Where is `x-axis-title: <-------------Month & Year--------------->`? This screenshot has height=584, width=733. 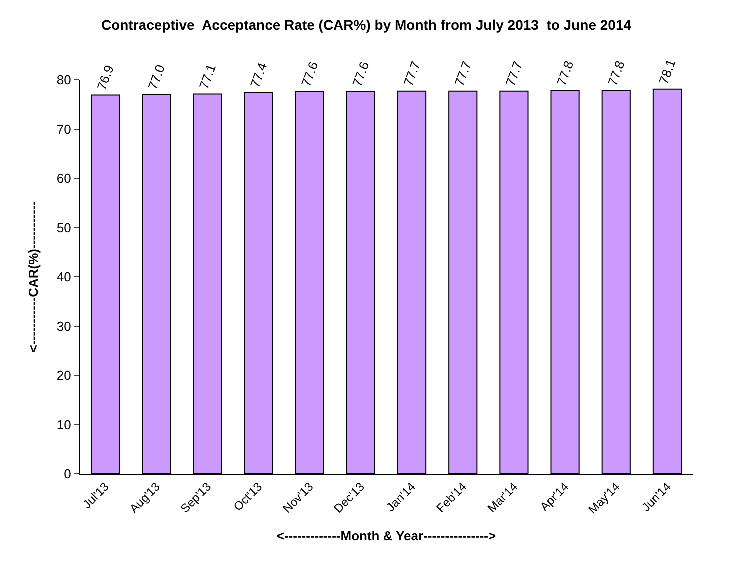 x-axis-title: <-------------Month & Year---------------> is located at coordinates (386, 536).